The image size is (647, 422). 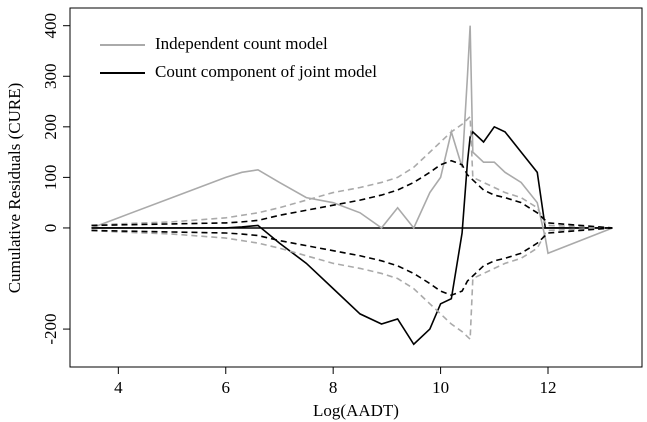 I want to click on x-tick-label: 10, so click(x=440, y=387).